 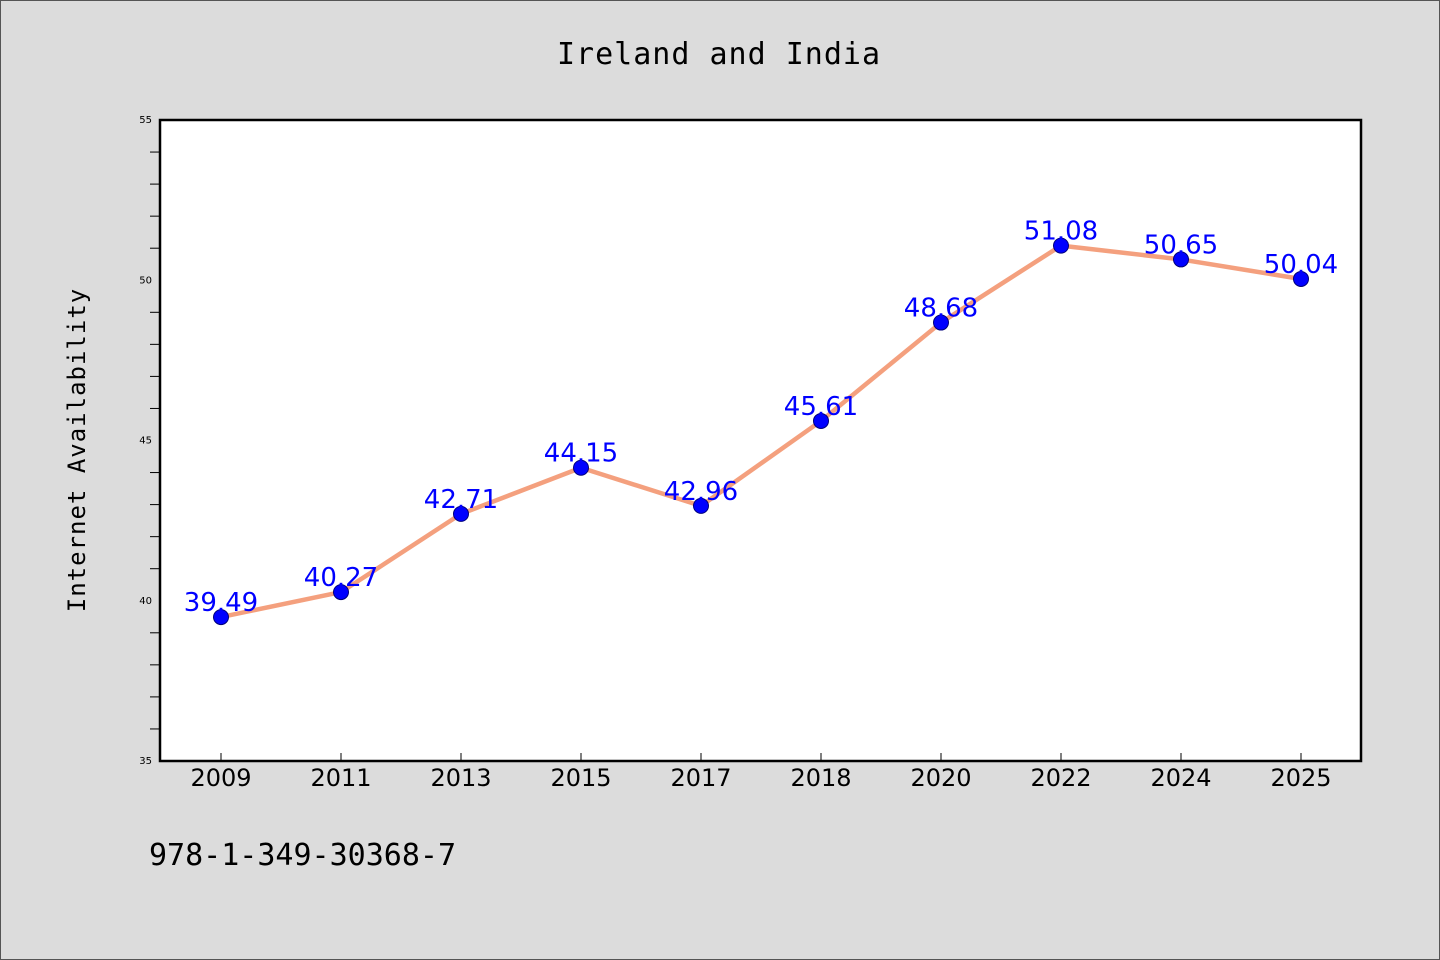 I want to click on data-label: 39.49, so click(x=221, y=603).